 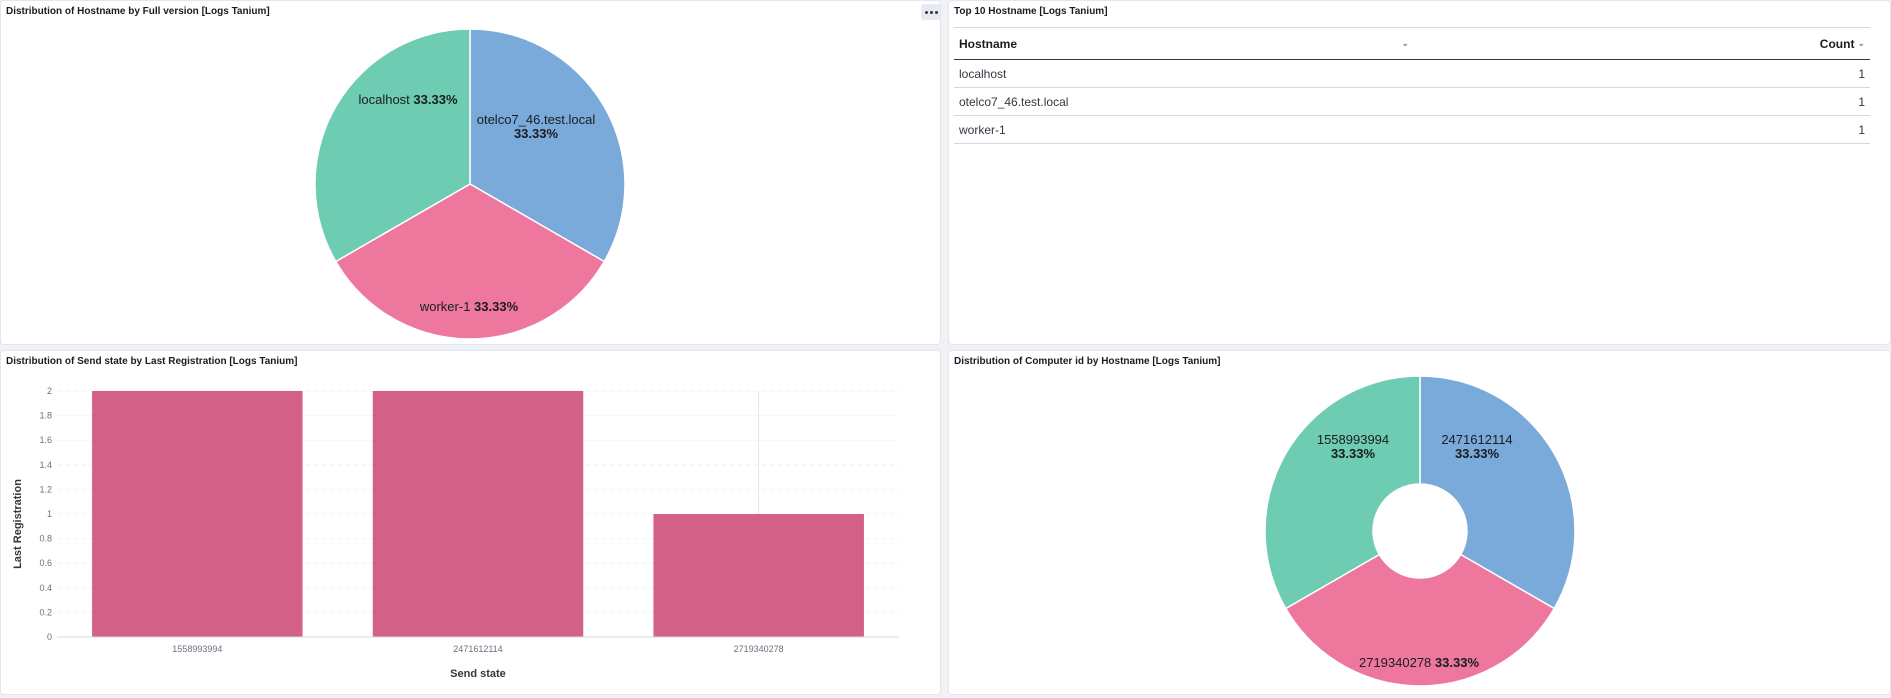 What do you see at coordinates (1476, 446) in the screenshot?
I see `slice-label: 2471612114 33.33%` at bounding box center [1476, 446].